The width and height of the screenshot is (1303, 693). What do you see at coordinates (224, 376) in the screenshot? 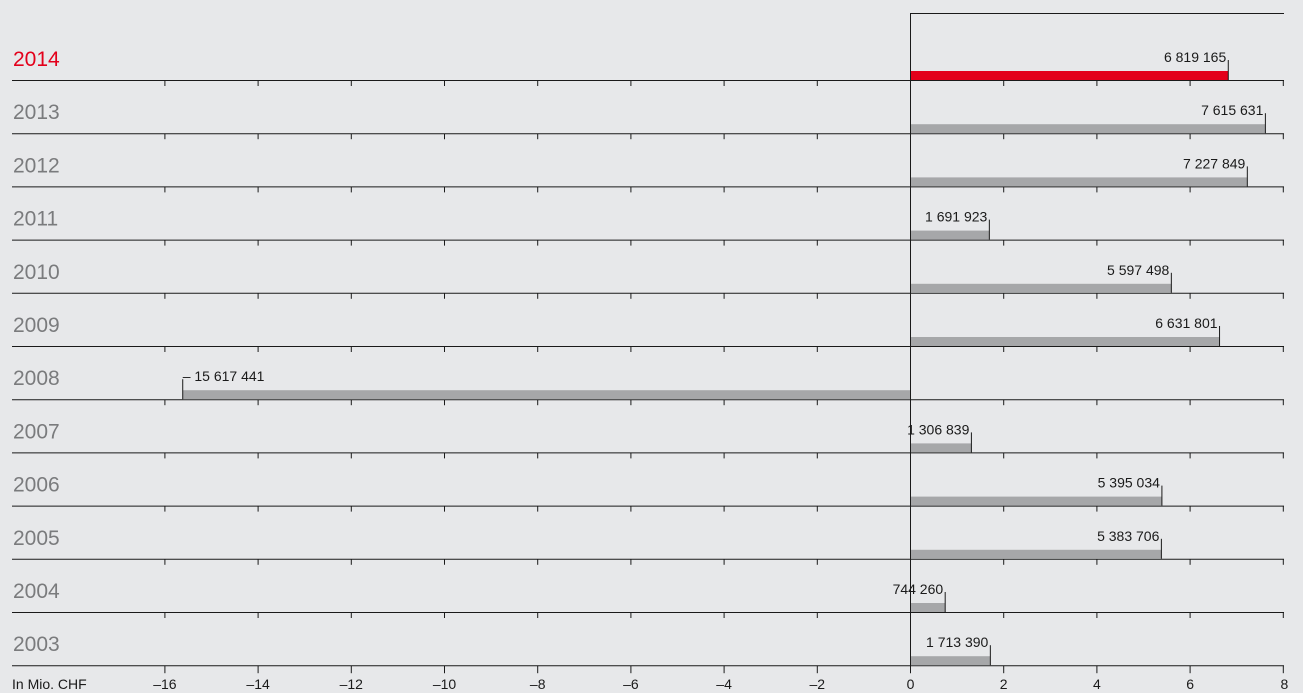
I see `data-label: – 15 617 441` at bounding box center [224, 376].